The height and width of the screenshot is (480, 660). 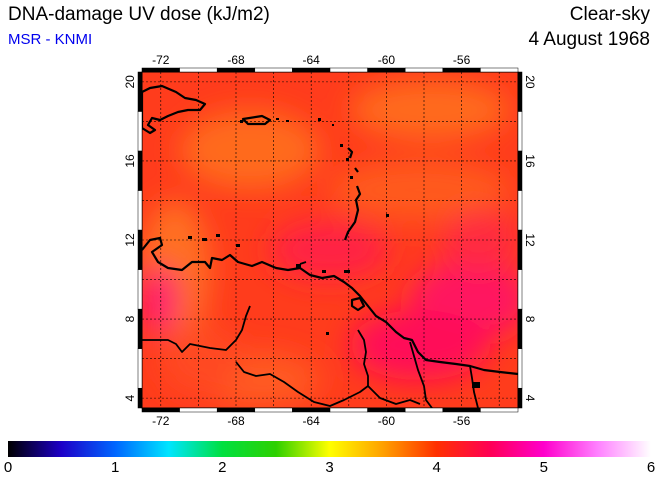 I want to click on lat-label-right: 8, so click(x=530, y=319).